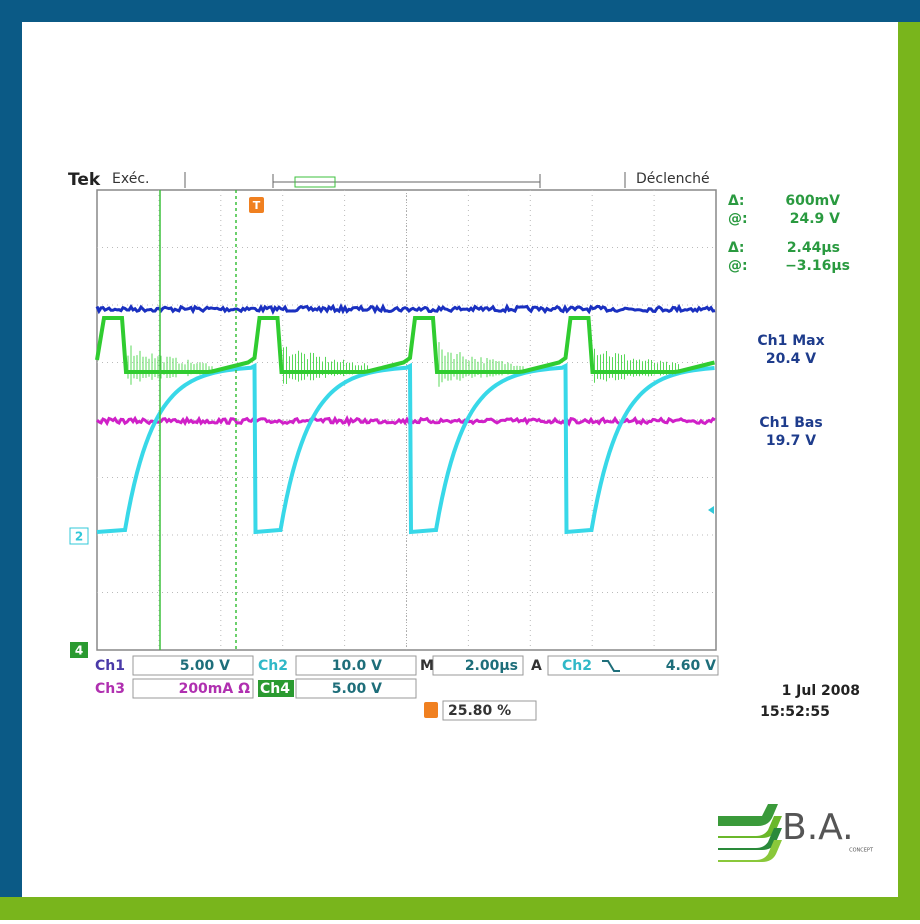  Describe the element at coordinates (406, 421) in the screenshot. I see `ch3-trace` at that location.